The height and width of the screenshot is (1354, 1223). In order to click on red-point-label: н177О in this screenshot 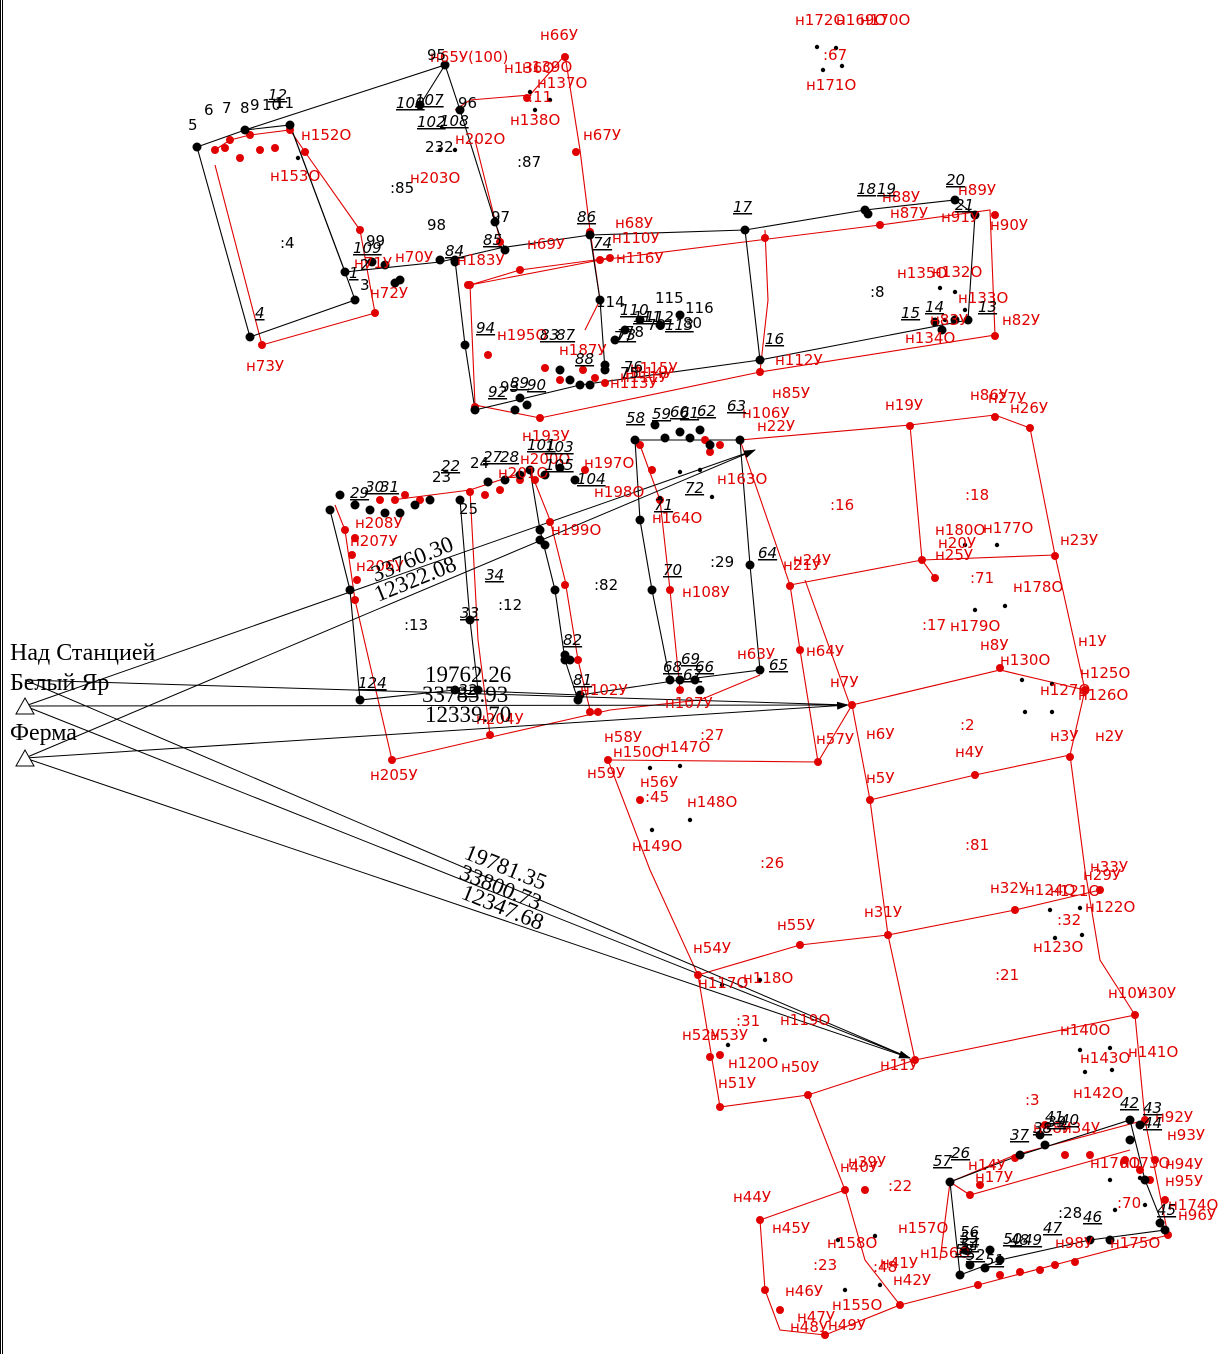, I will do `click(1008, 528)`.